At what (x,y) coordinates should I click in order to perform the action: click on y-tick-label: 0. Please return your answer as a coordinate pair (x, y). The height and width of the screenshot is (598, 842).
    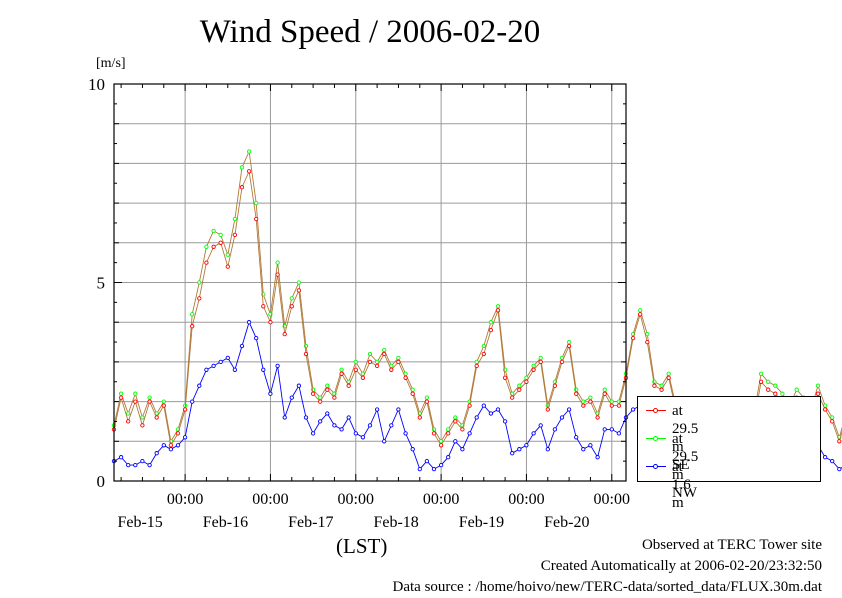
    Looking at the image, I should click on (101, 481).